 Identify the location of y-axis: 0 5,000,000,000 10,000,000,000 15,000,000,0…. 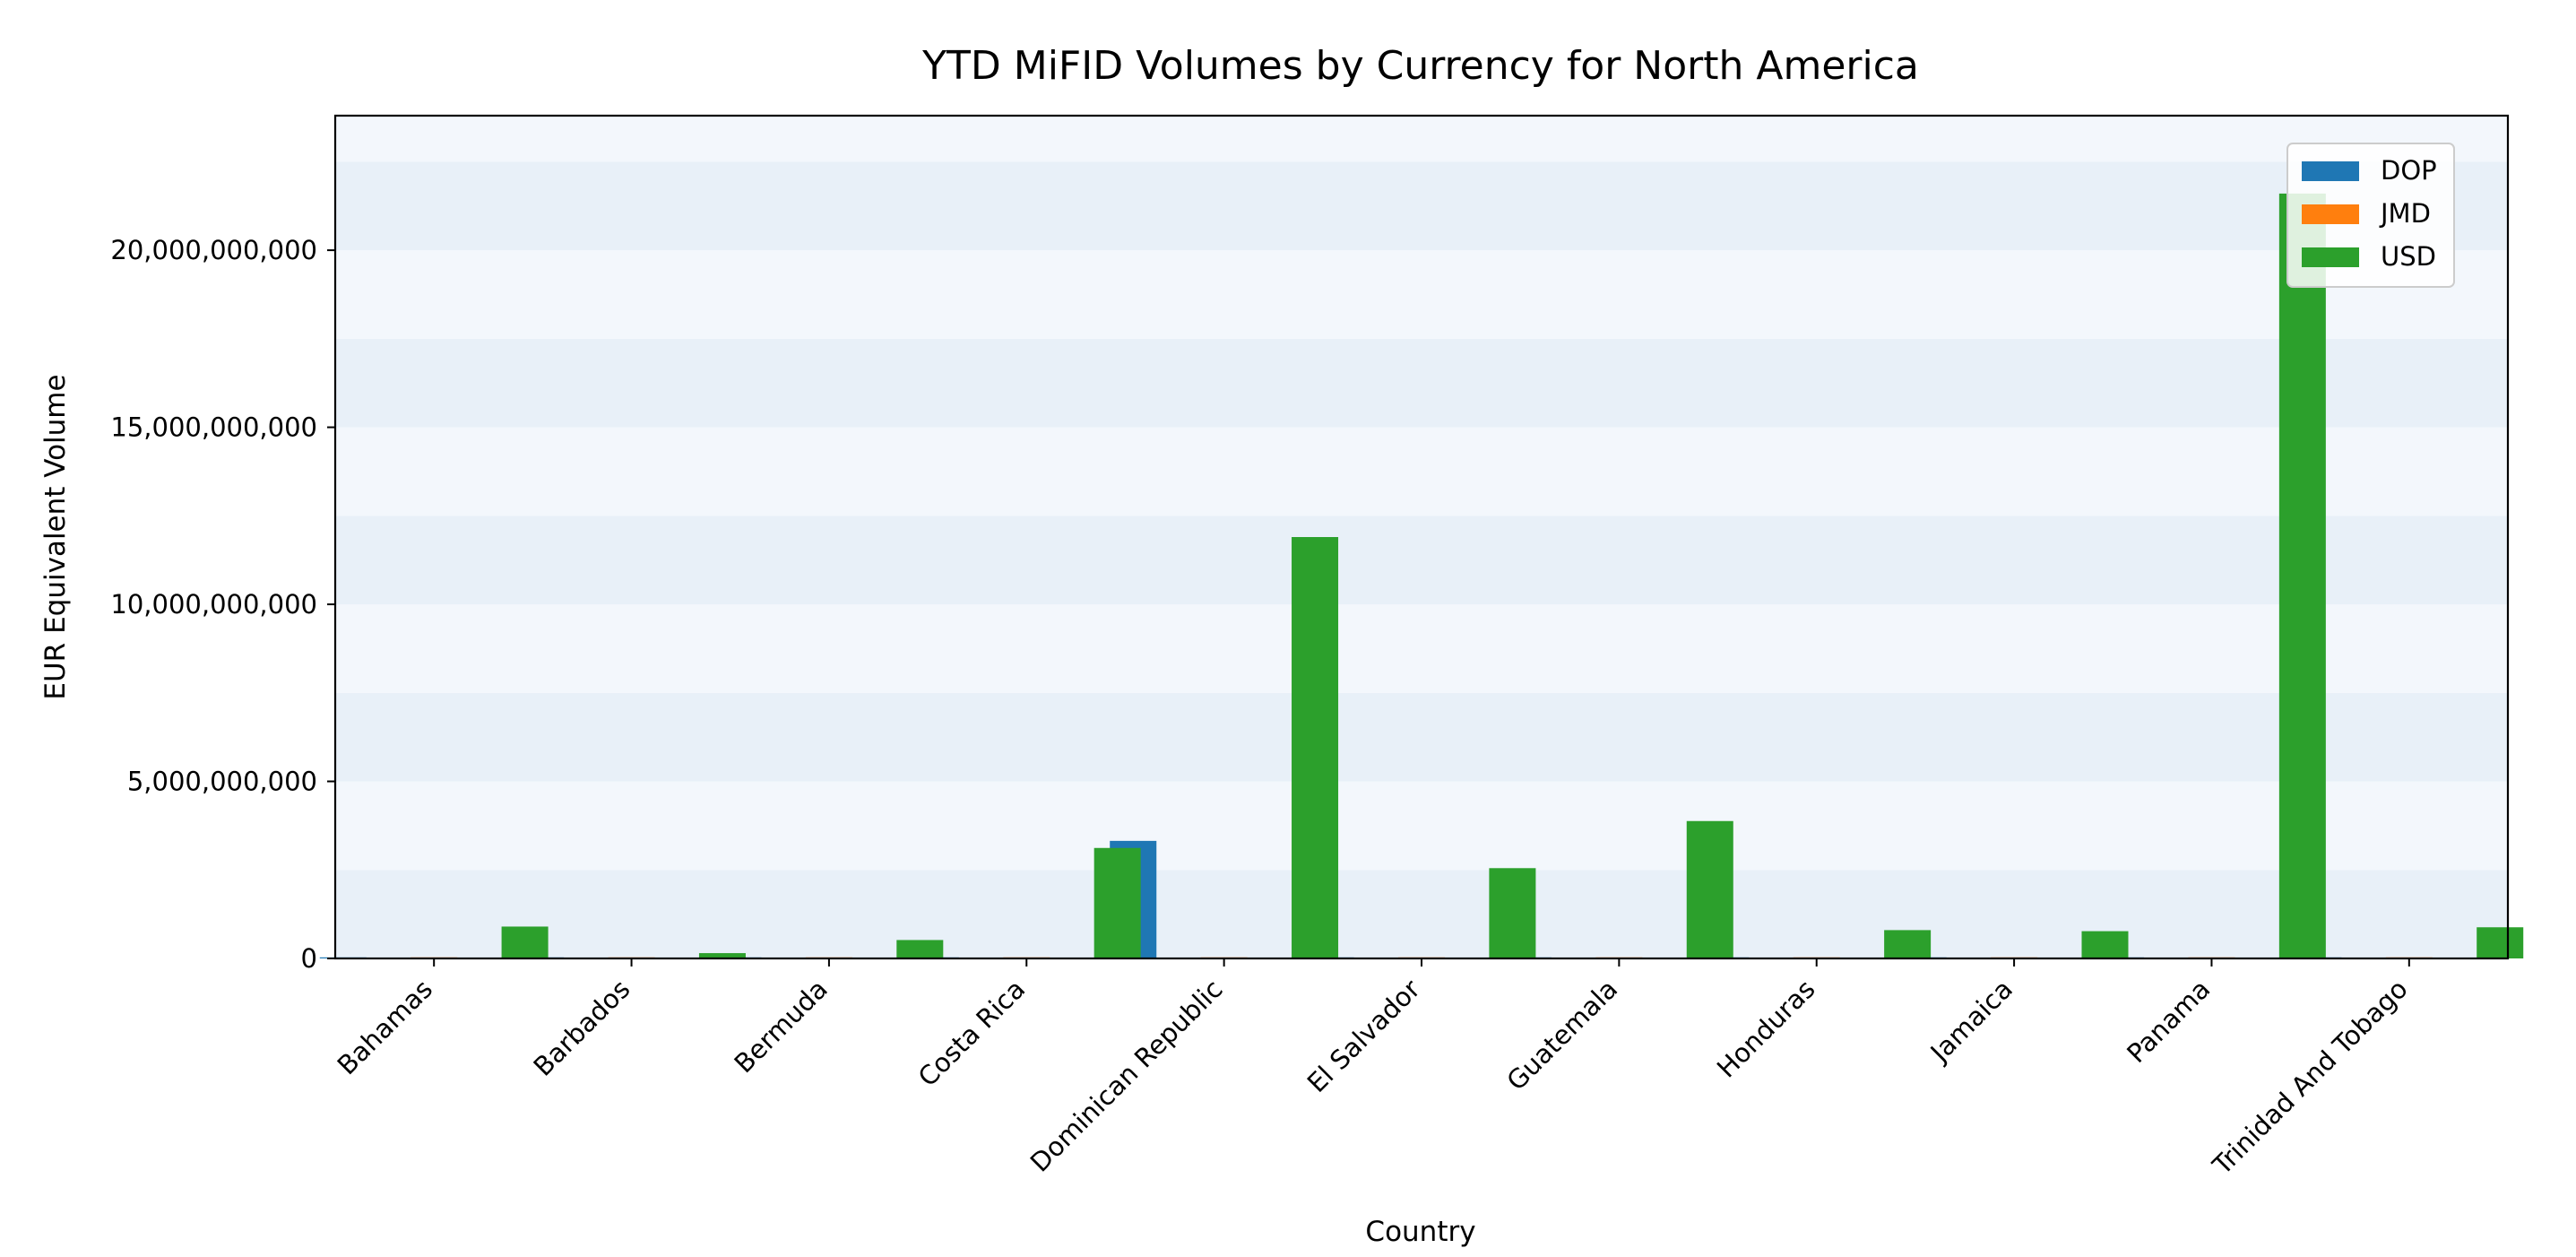
(222, 604).